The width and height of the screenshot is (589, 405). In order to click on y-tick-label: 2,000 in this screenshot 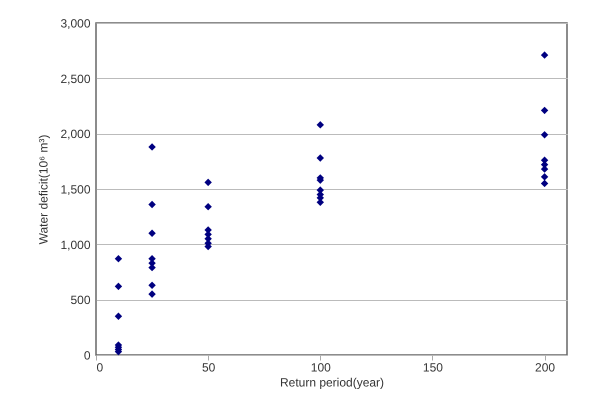, I will do `click(75, 134)`.